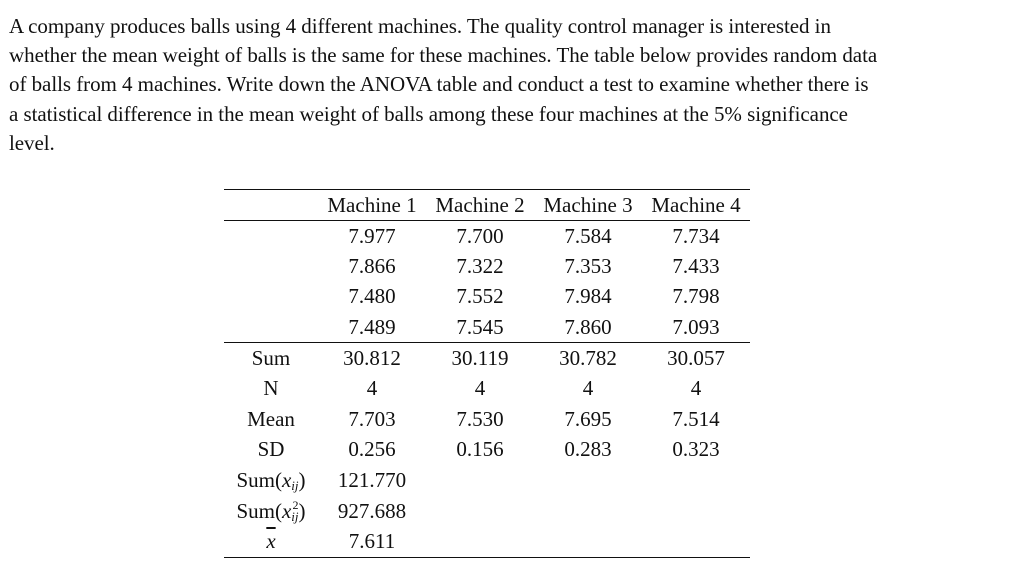 The width and height of the screenshot is (1024, 574). Describe the element at coordinates (372, 296) in the screenshot. I see `cell: 7.480` at that location.